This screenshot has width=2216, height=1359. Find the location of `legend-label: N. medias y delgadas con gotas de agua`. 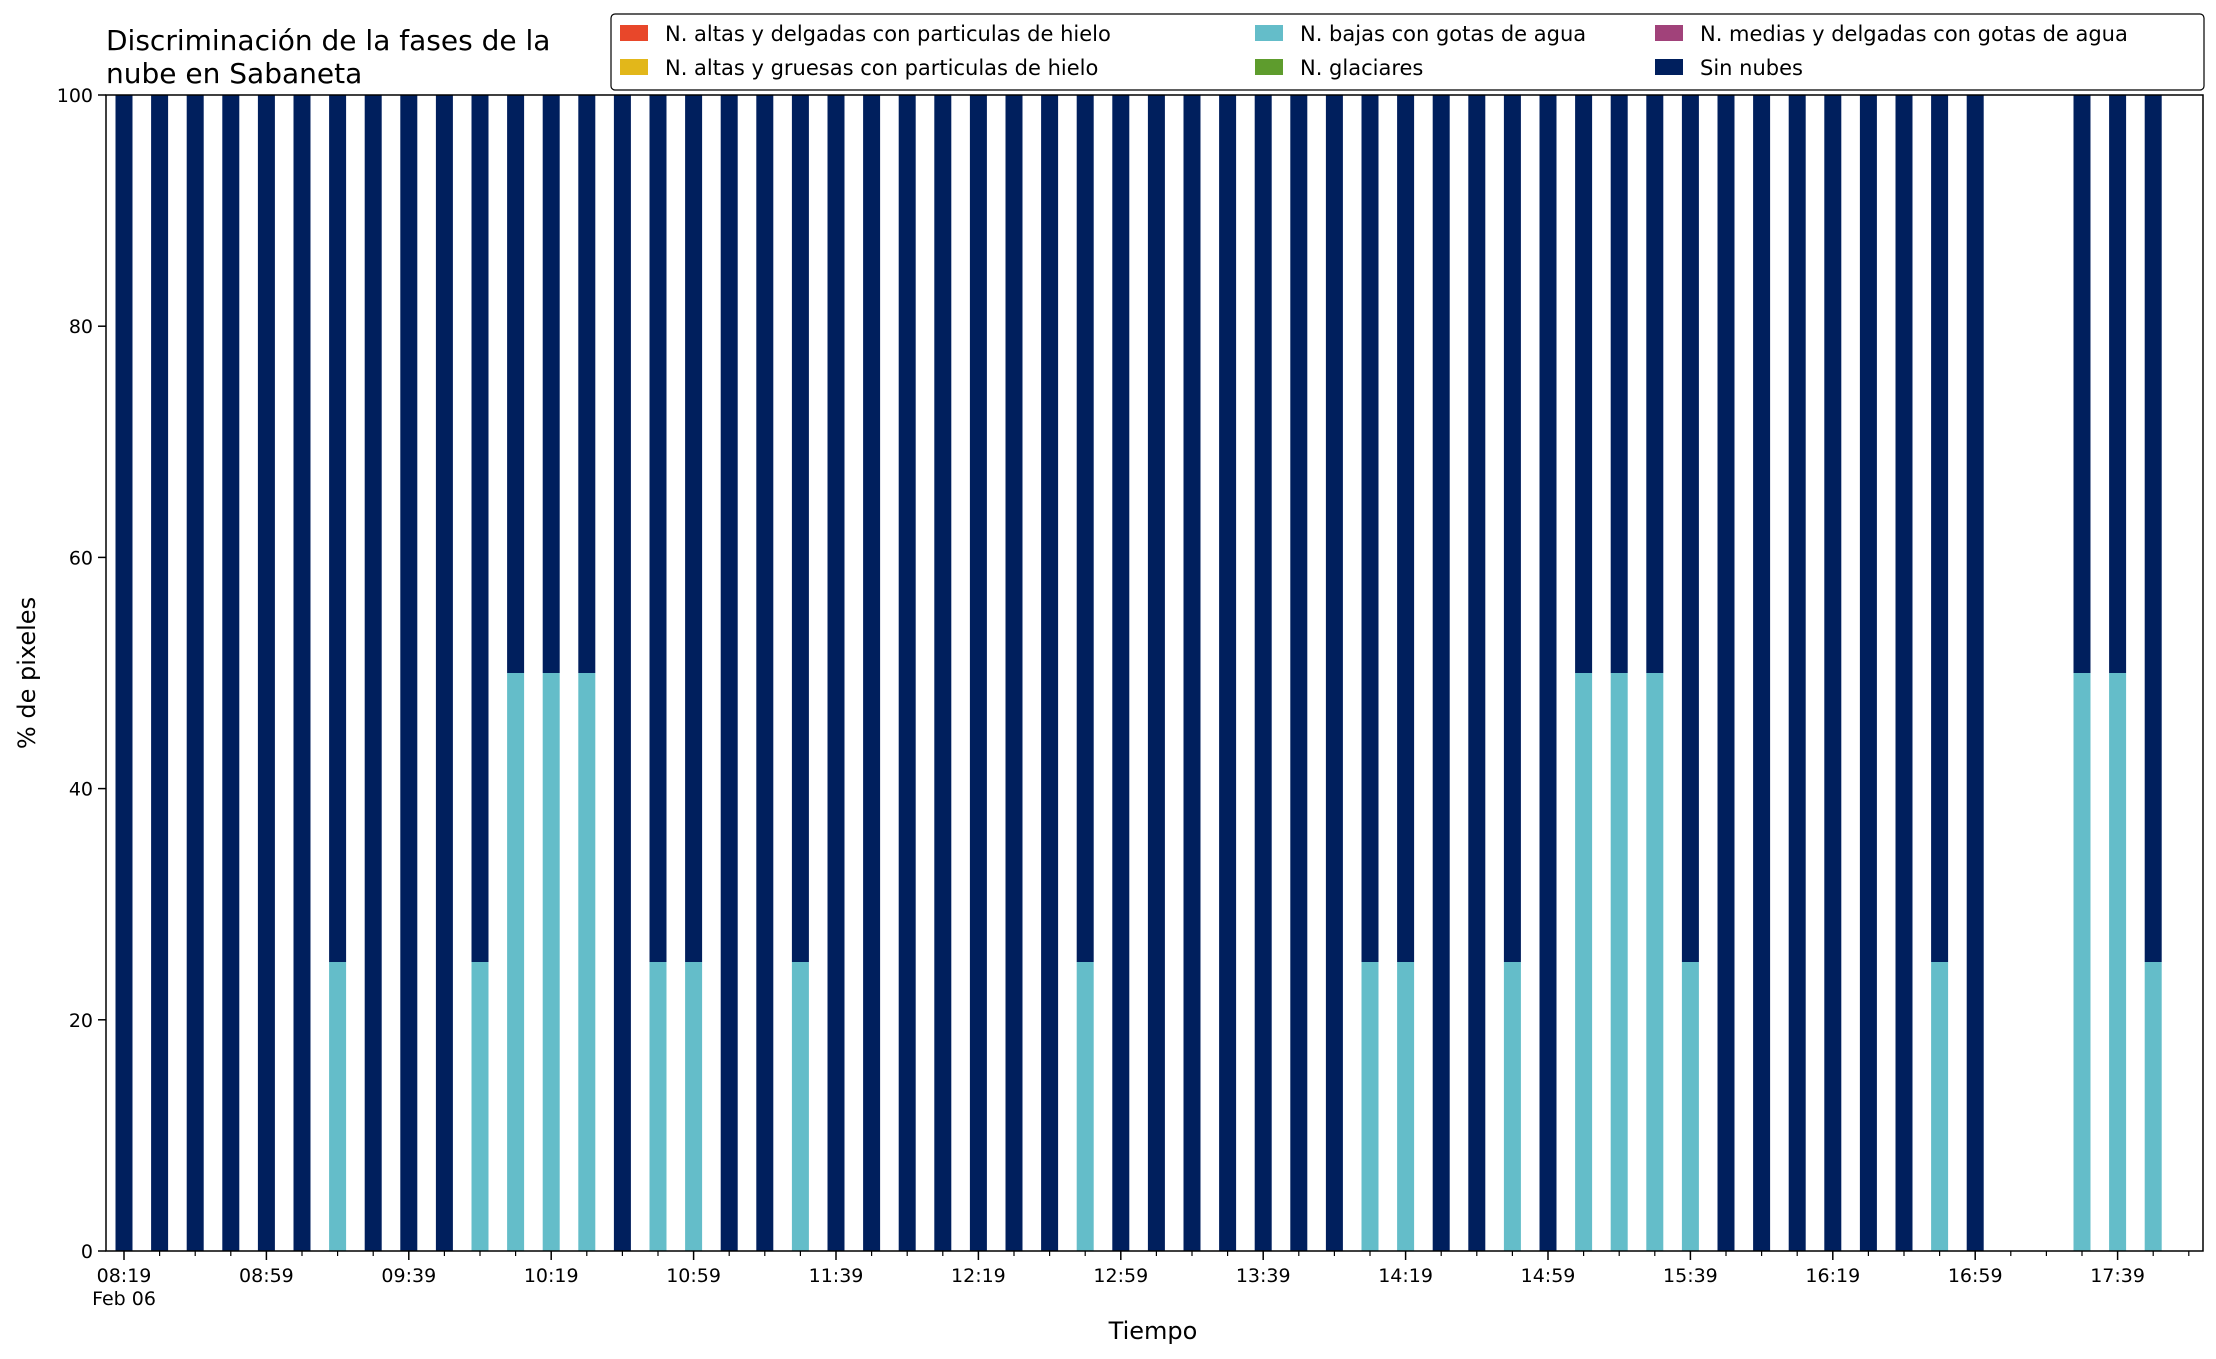

legend-label: N. medias y delgadas con gotas de agua is located at coordinates (1914, 34).